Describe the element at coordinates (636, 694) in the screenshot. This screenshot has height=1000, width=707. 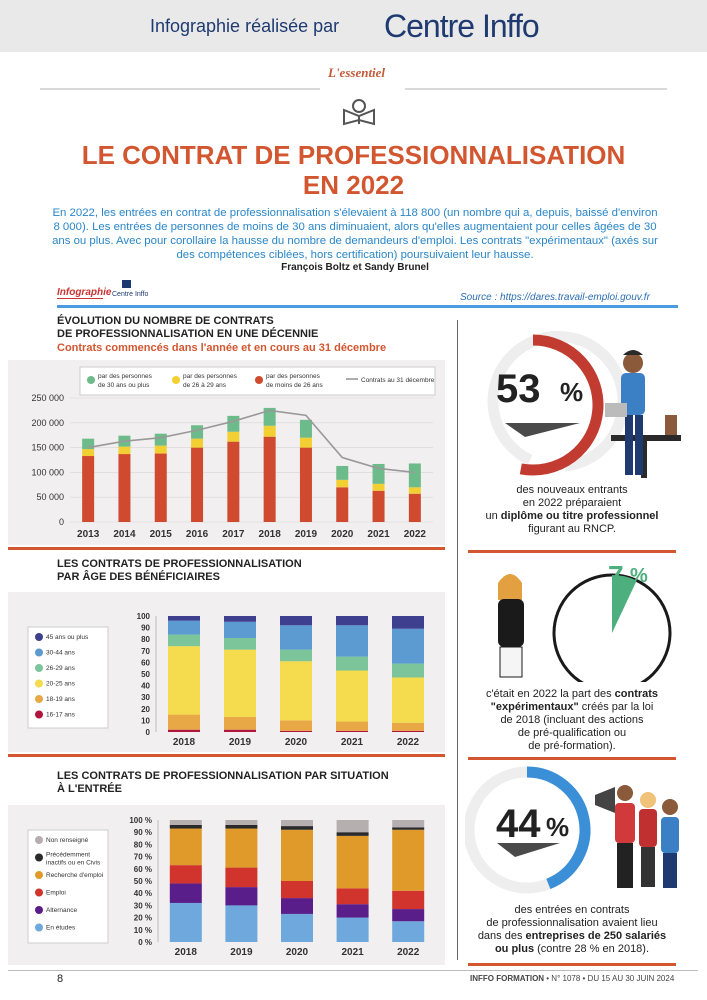
I see `stat2-line1-bold: contrats` at that location.